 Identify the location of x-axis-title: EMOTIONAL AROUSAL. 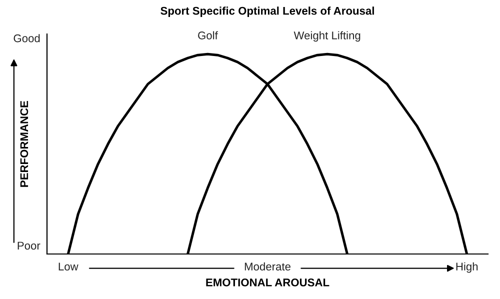
(268, 282).